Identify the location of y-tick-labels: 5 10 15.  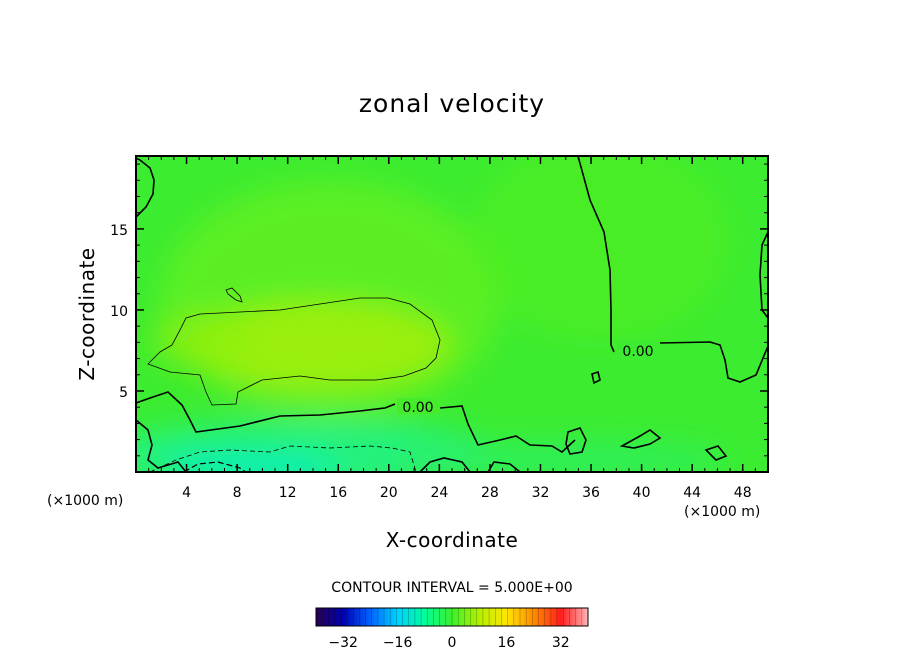
(119, 312).